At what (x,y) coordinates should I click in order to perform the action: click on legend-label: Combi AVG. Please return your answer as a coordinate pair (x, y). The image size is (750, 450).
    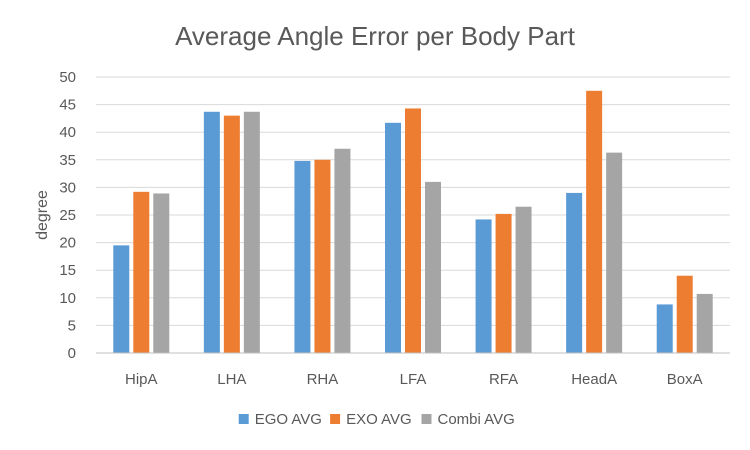
    Looking at the image, I should click on (476, 419).